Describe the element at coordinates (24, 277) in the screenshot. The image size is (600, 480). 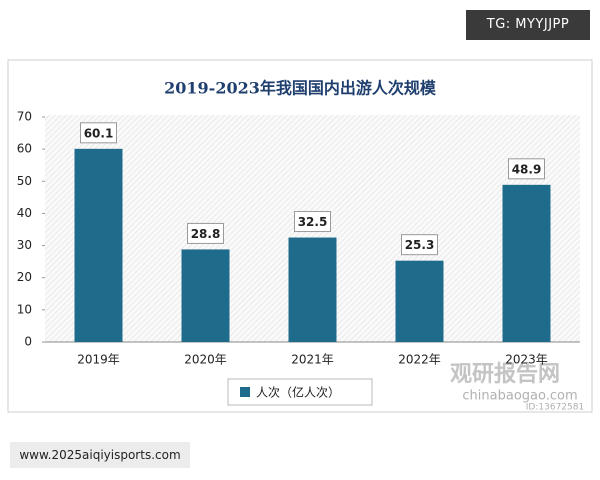
I see `y-tick-label: 20` at that location.